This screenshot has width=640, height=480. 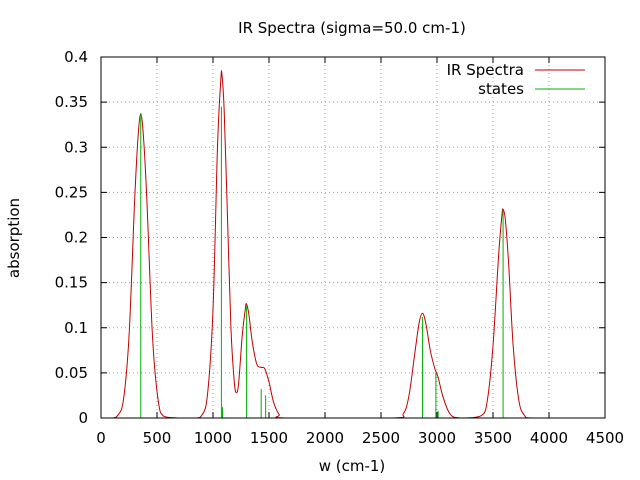 I want to click on y-tick-label: 0.3, so click(x=76, y=147).